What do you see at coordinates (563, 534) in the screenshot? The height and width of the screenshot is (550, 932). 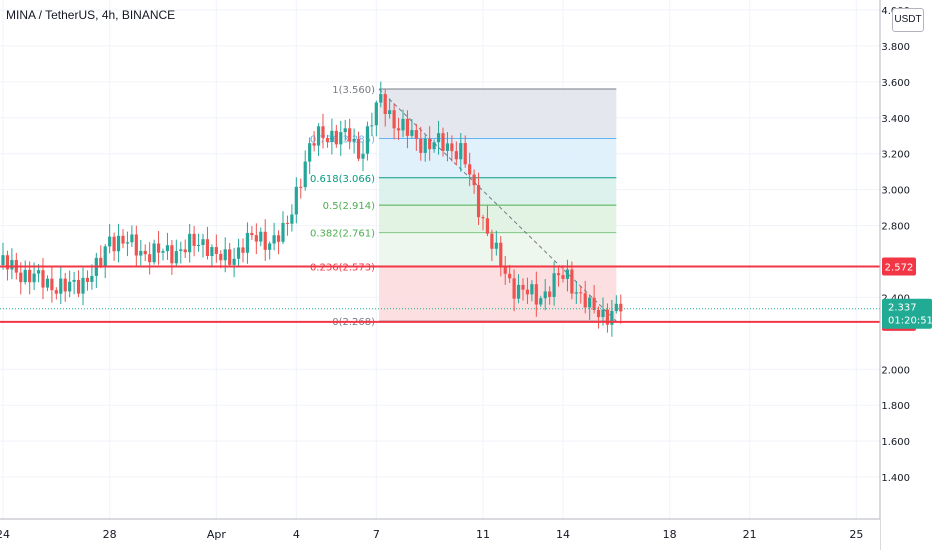 I see `x-tick-label: 14` at bounding box center [563, 534].